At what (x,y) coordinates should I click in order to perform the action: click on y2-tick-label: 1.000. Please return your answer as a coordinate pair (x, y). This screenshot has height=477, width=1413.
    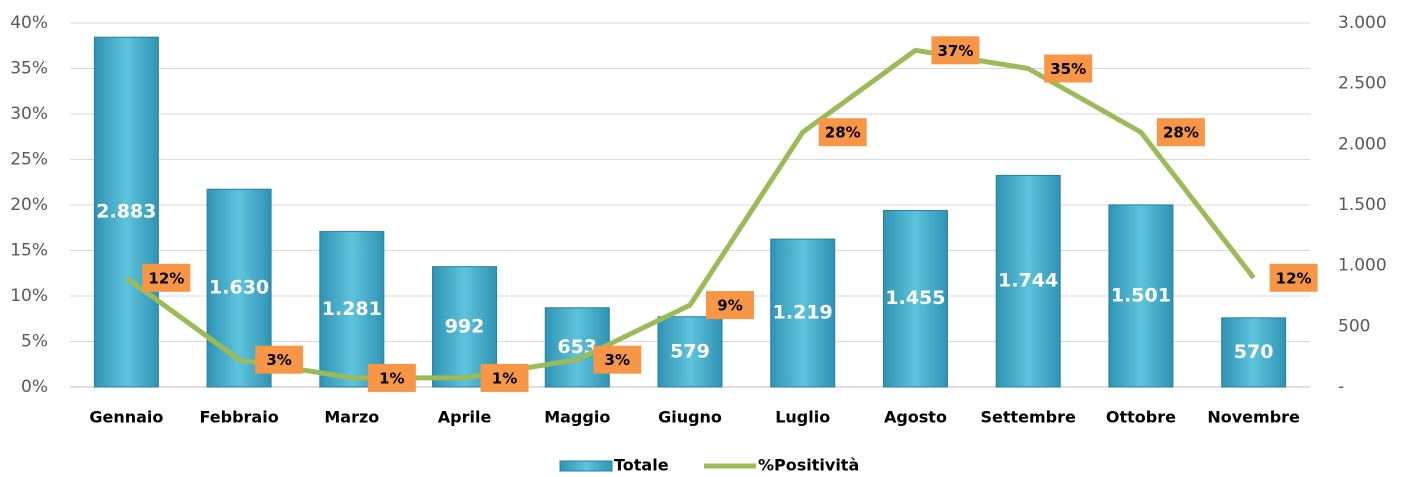
    Looking at the image, I should click on (1362, 266).